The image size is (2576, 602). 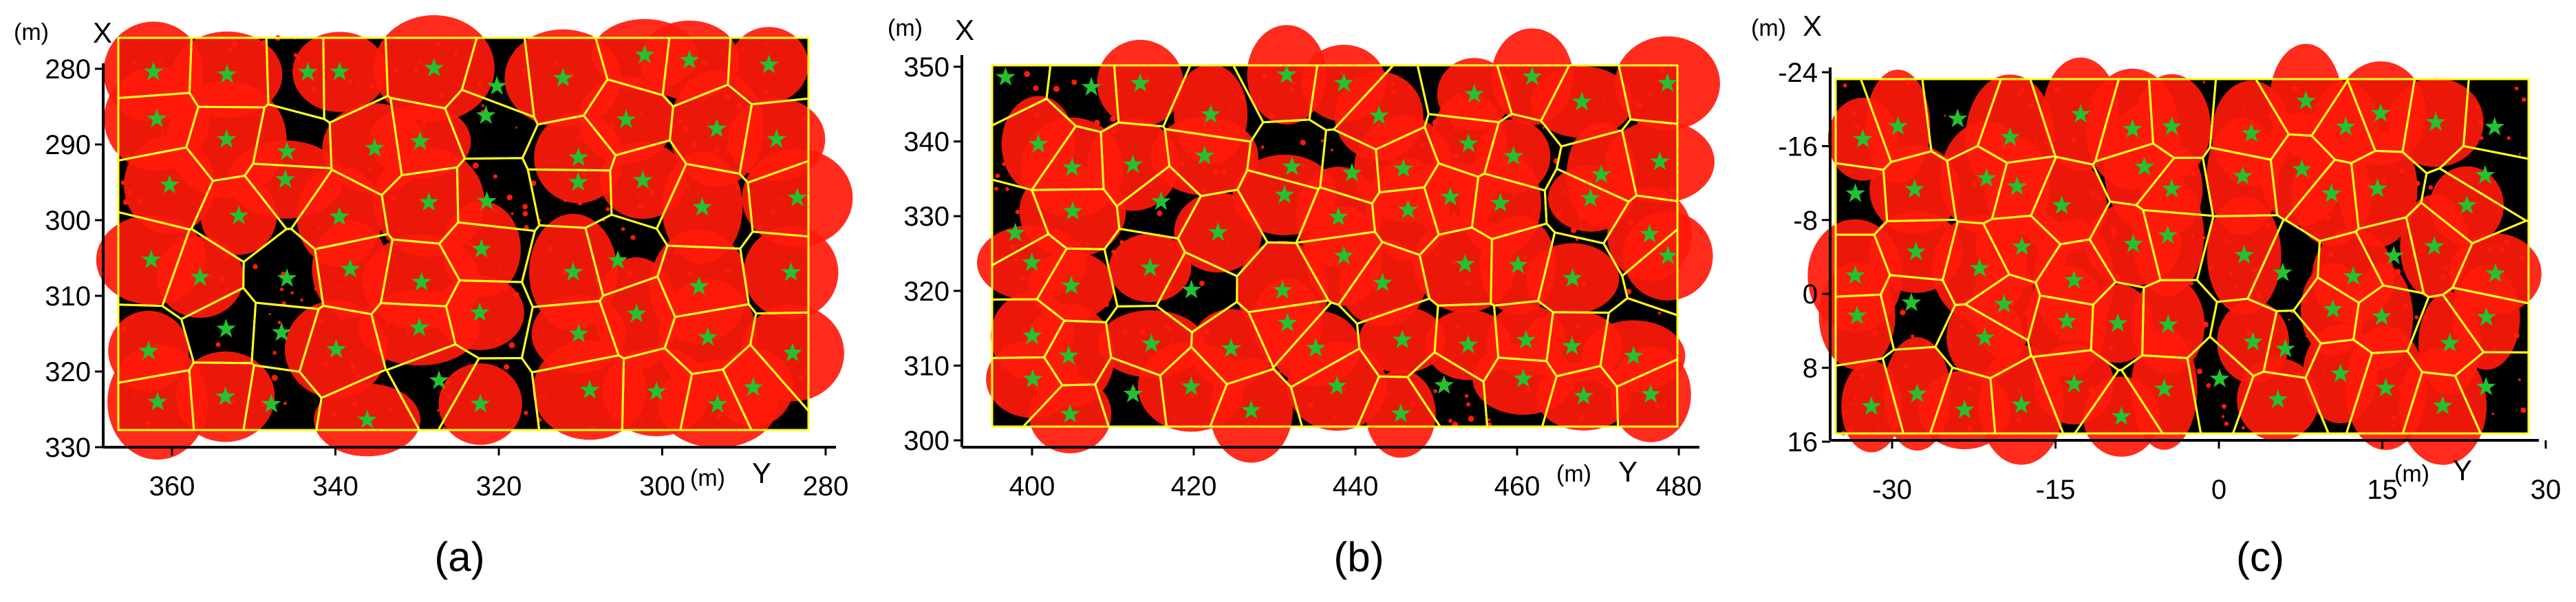 What do you see at coordinates (2218, 490) in the screenshot?
I see `x-tick-label: 0` at bounding box center [2218, 490].